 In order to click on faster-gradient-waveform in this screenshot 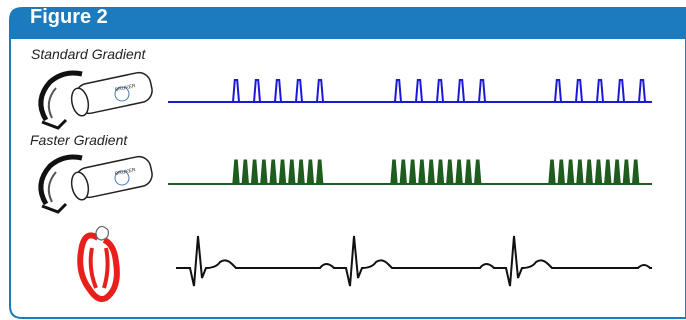, I will do `click(410, 172)`.